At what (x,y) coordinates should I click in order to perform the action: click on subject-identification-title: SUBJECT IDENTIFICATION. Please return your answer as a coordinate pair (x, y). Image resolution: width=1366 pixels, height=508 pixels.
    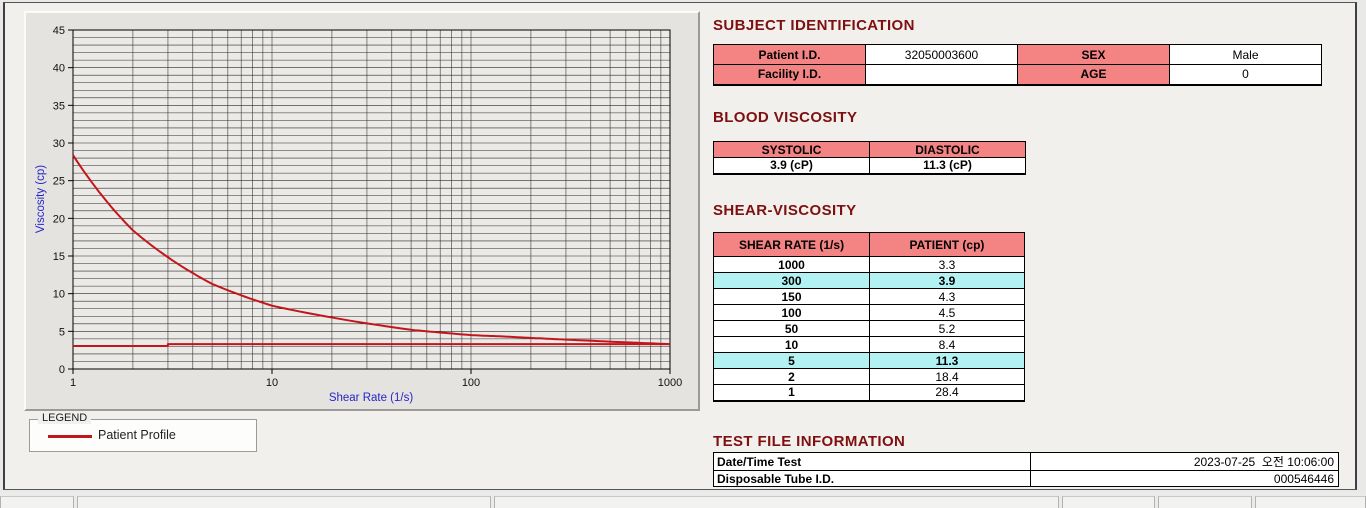
    Looking at the image, I should click on (814, 25).